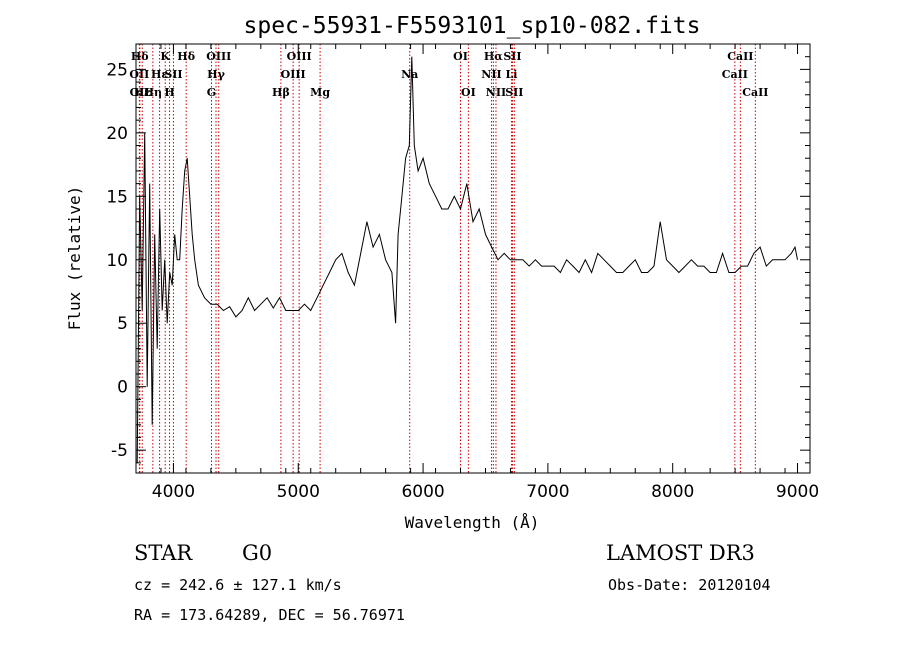 This screenshot has height=649, width=900. What do you see at coordinates (117, 70) in the screenshot?
I see `y-tick-label: 25` at bounding box center [117, 70].